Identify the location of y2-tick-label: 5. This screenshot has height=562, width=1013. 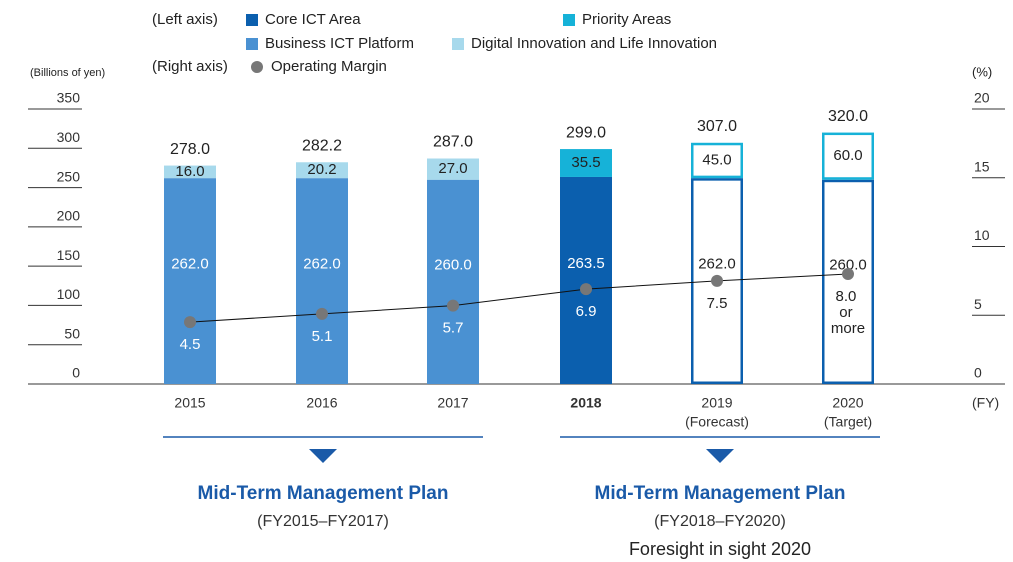
(978, 304).